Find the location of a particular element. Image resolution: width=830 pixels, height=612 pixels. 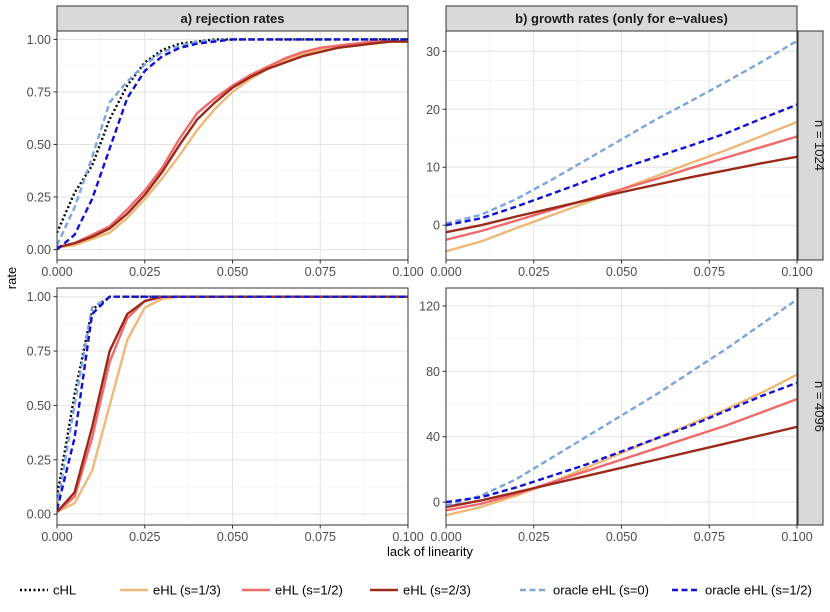

strip-label-rejection-rates: a) rejection rates is located at coordinates (232, 18).